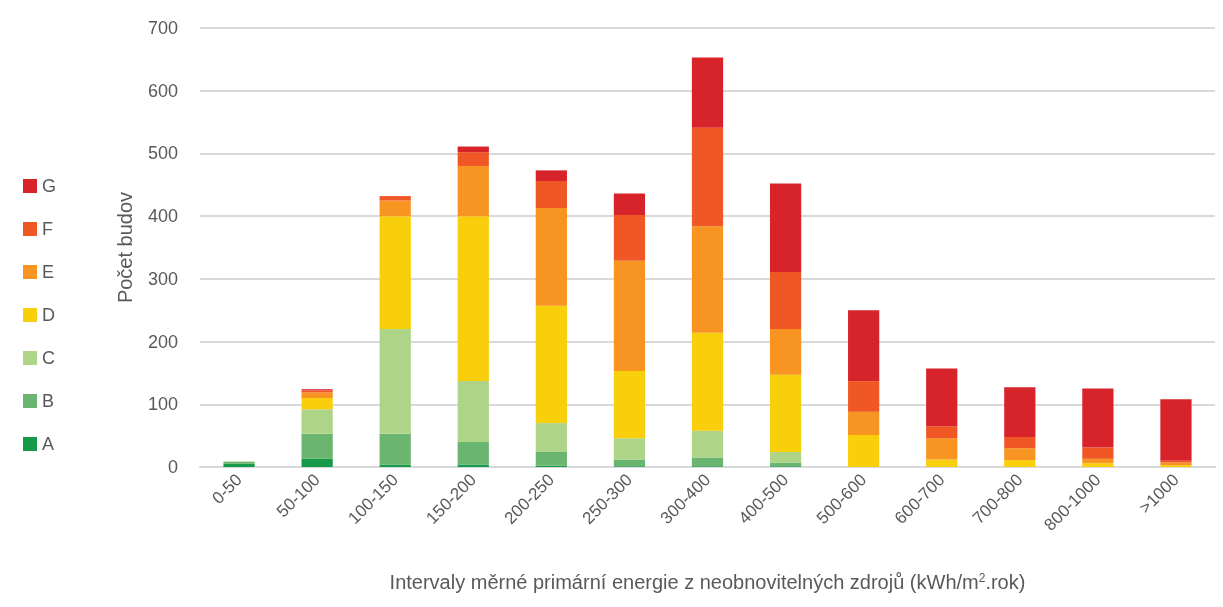 The width and height of the screenshot is (1223, 607). Describe the element at coordinates (162, 341) in the screenshot. I see `y-tick-label: 200` at that location.